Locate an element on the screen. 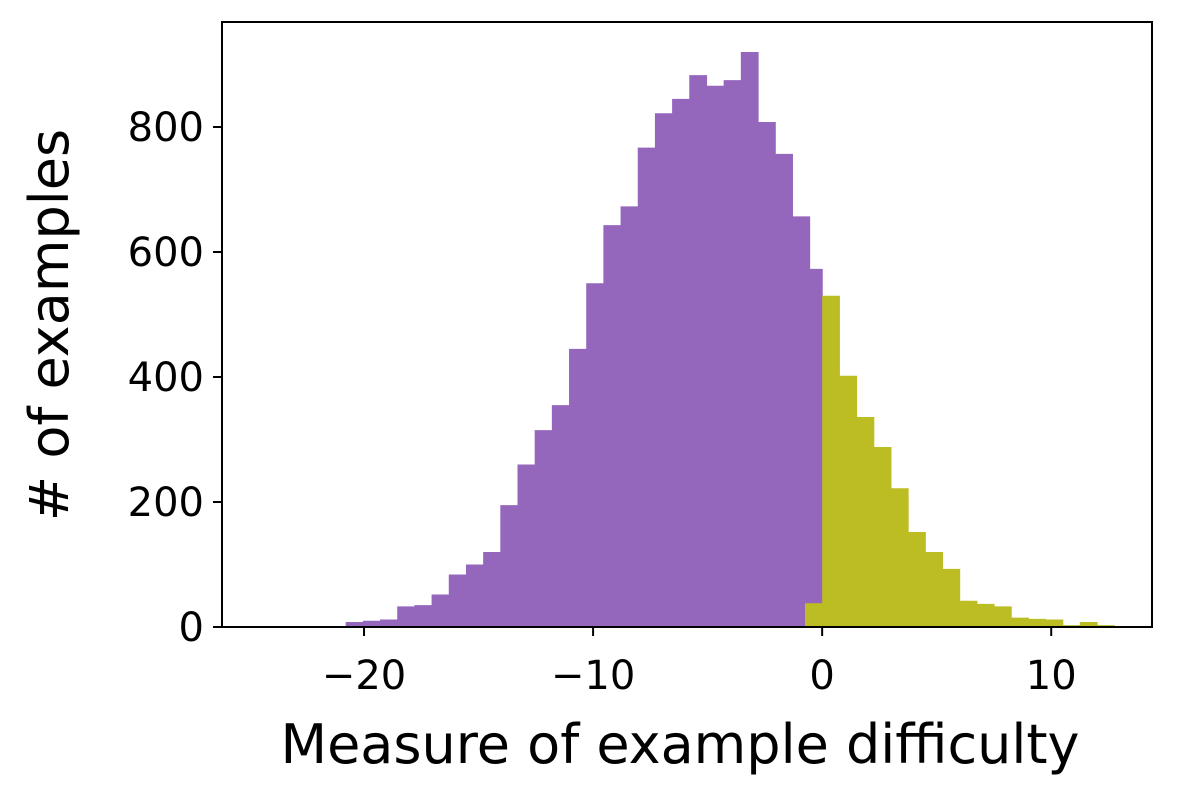 The height and width of the screenshot is (798, 1201). y-tick-label: 600 is located at coordinates (166, 253).